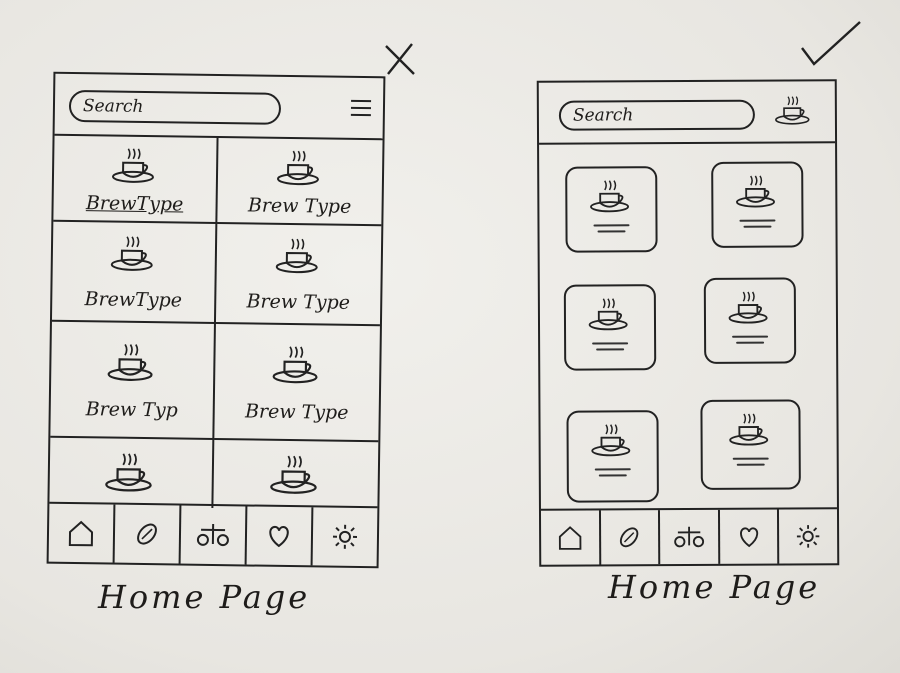 This screenshot has width=900, height=673. What do you see at coordinates (400, 62) in the screenshot?
I see `rejected-x-mark` at bounding box center [400, 62].